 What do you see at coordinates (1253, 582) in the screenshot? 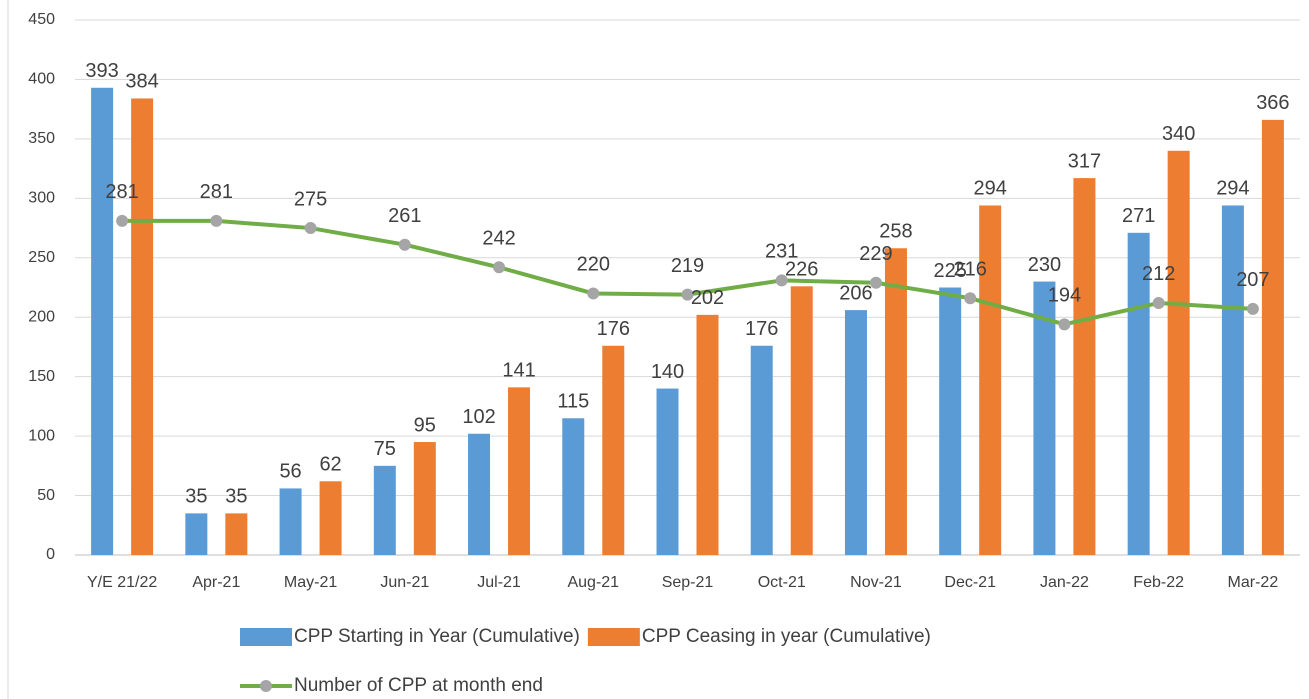
I see `x-tick-label: Mar-22` at bounding box center [1253, 582].